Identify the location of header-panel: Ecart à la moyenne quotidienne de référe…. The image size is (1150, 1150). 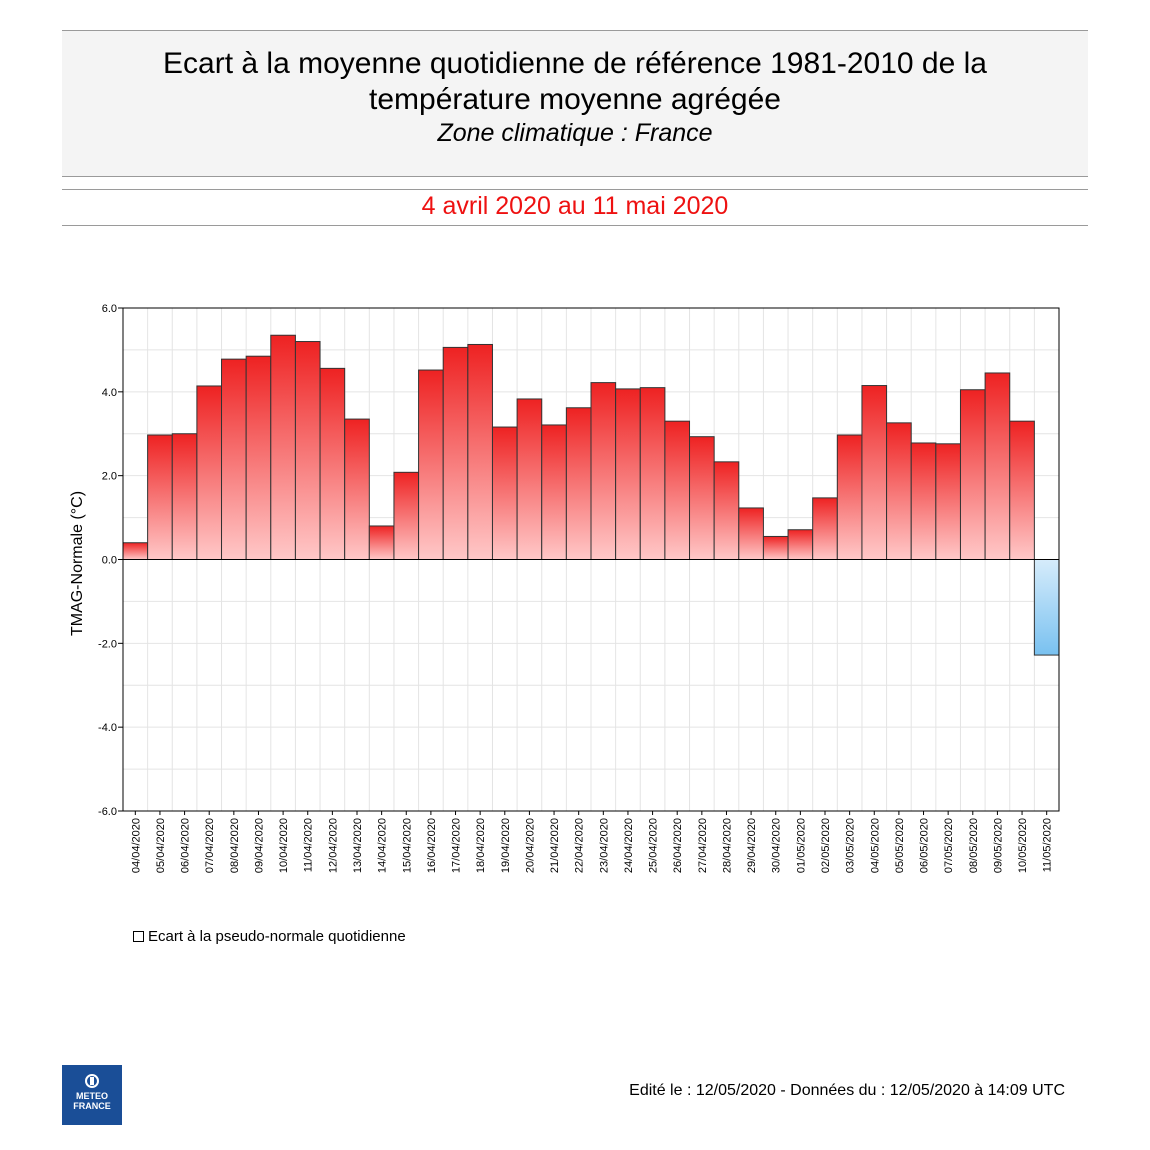
(575, 103).